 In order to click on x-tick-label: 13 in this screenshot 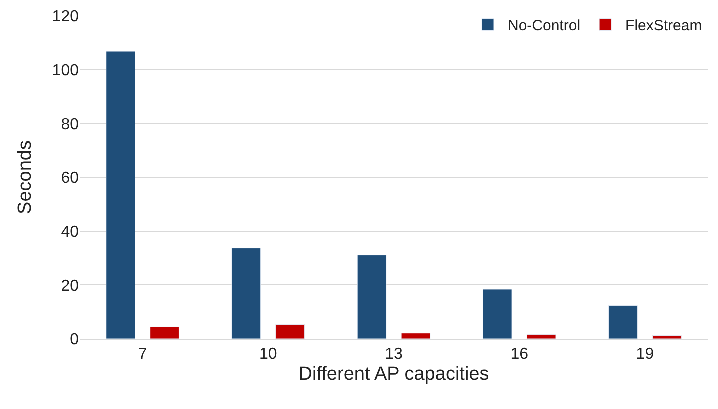, I will do `click(394, 355)`.